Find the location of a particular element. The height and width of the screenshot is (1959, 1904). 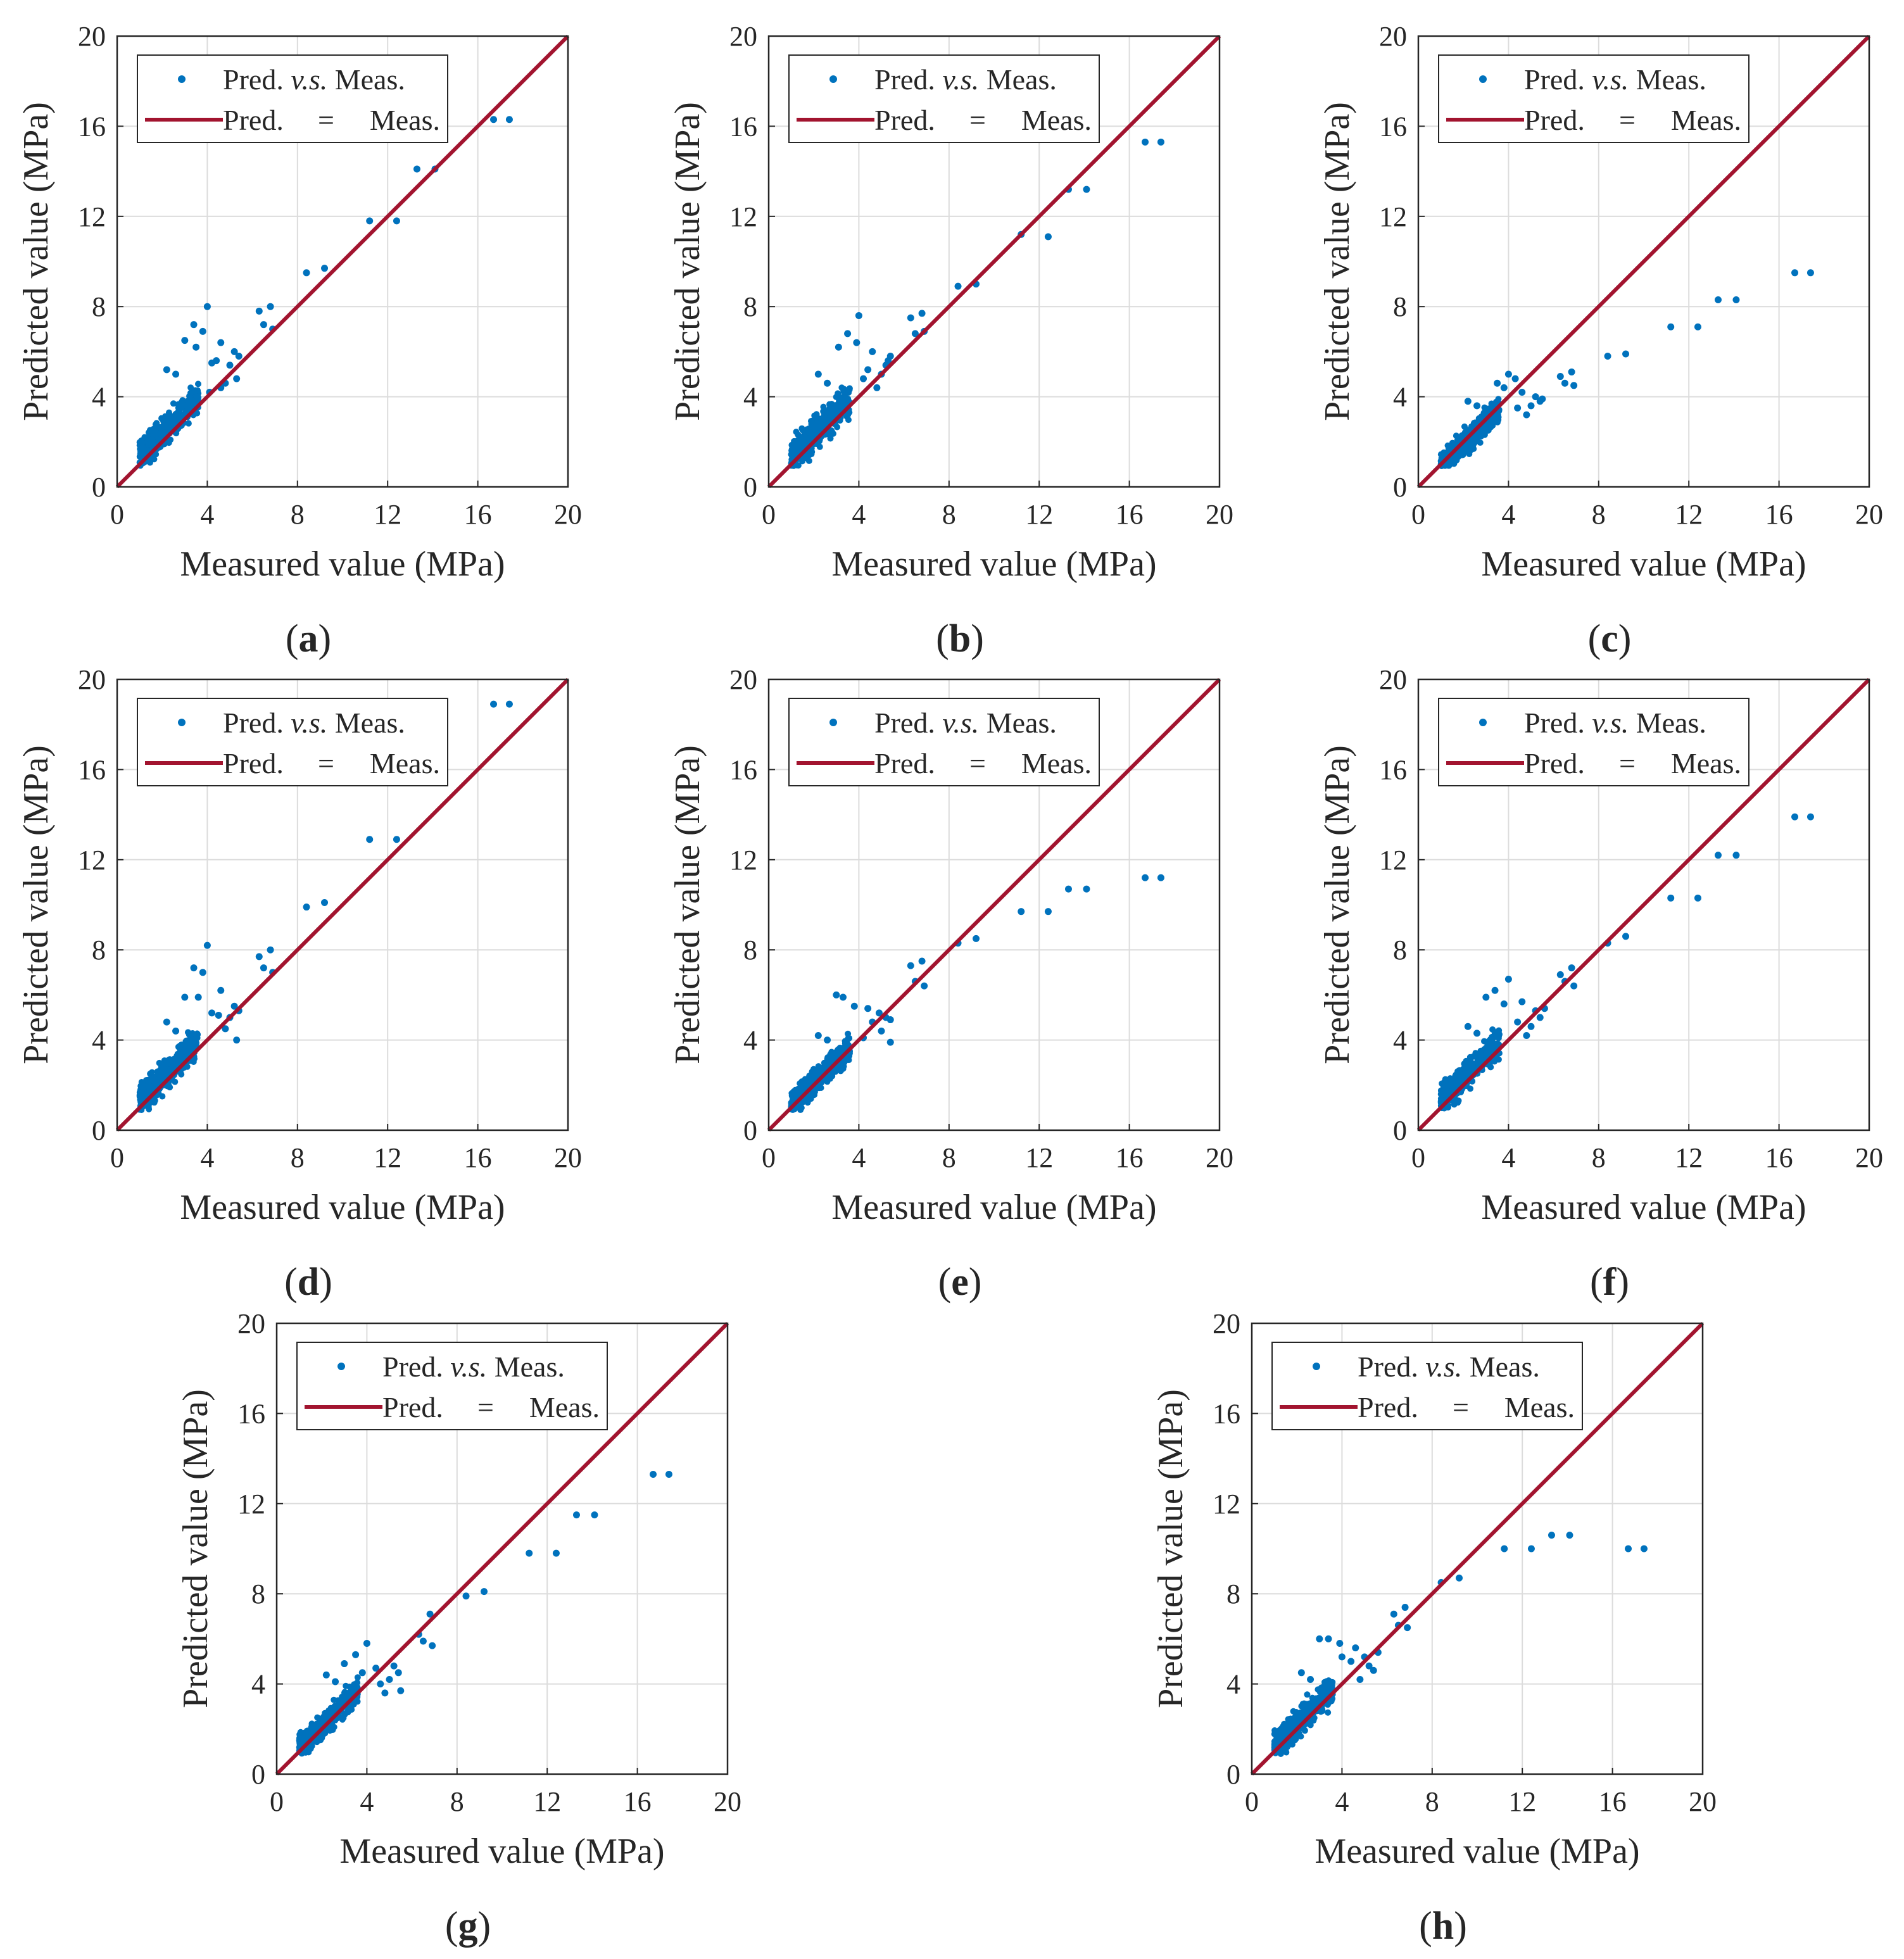

panel-label: (c) is located at coordinates (1610, 638).